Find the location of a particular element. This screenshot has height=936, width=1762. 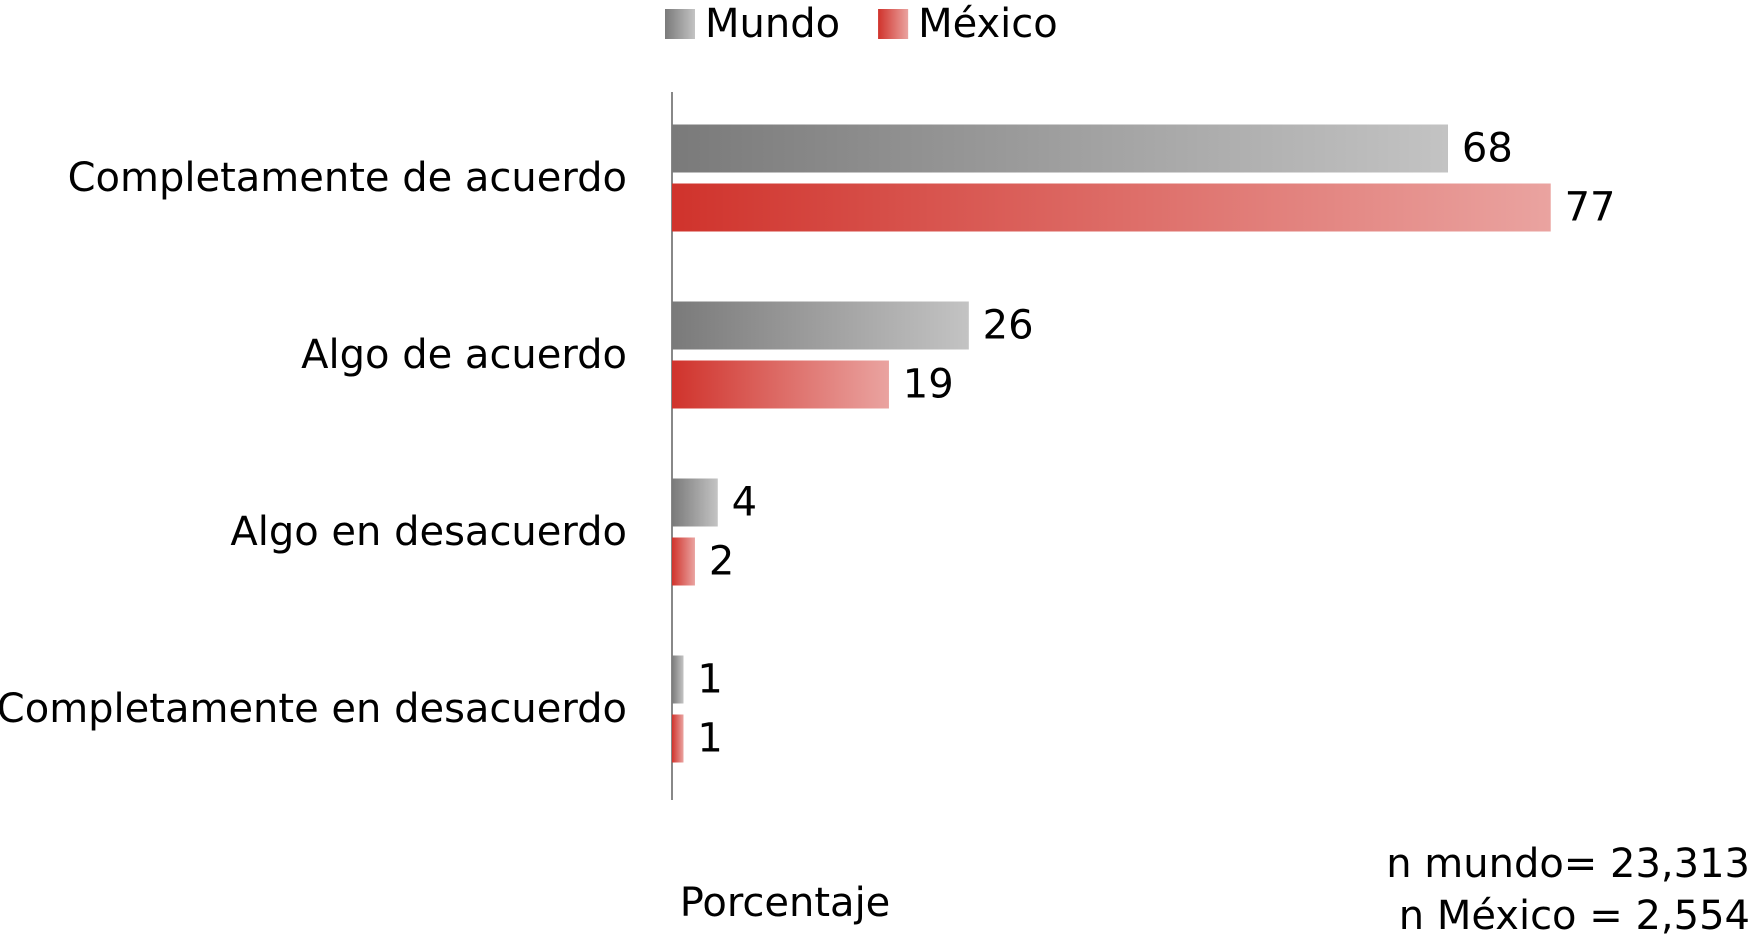

legend-label: Mundo is located at coordinates (772, 24).